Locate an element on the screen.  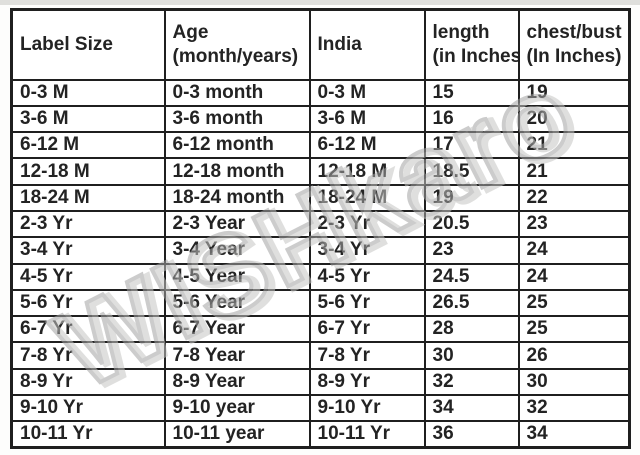
cell-length: 18.5 is located at coordinates (471, 171).